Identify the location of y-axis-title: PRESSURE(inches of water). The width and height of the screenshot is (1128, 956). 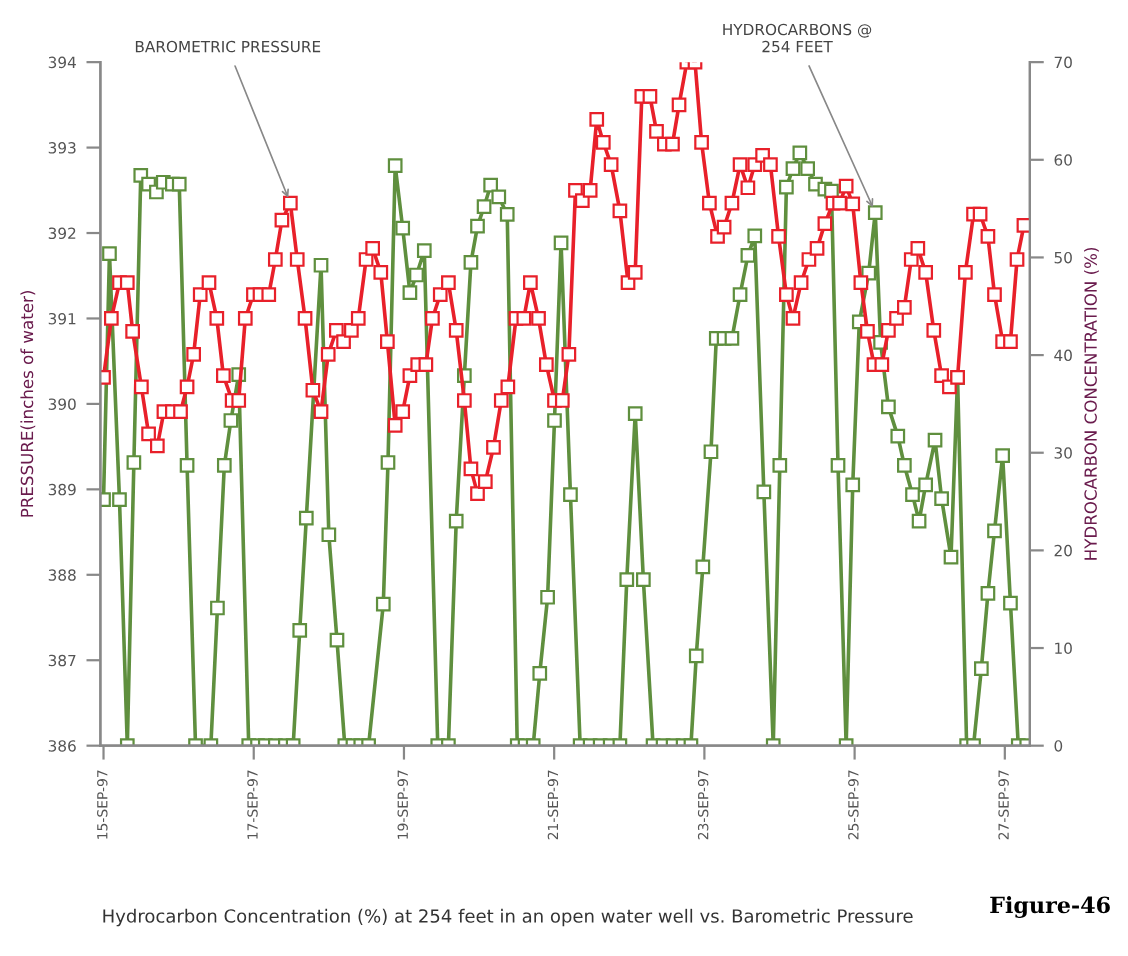
(28, 404).